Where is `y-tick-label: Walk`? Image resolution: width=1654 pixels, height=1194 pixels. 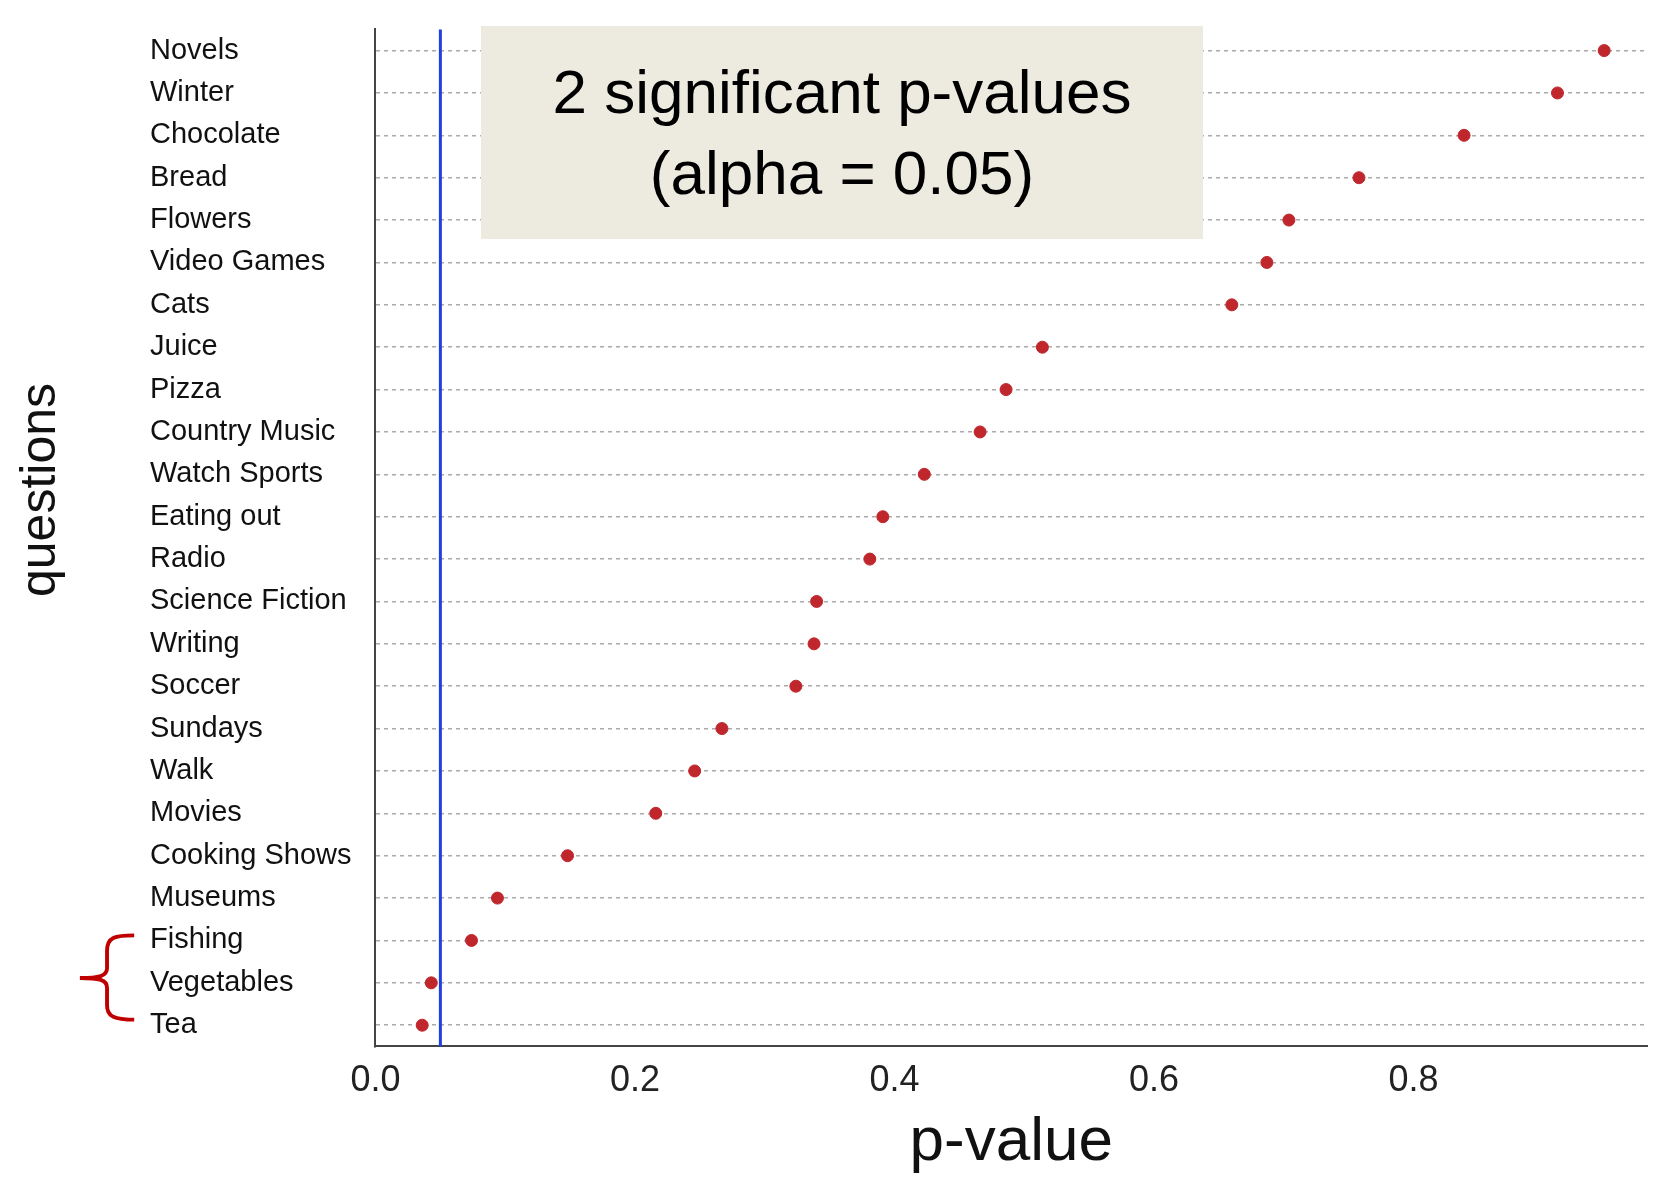
y-tick-label: Walk is located at coordinates (182, 768).